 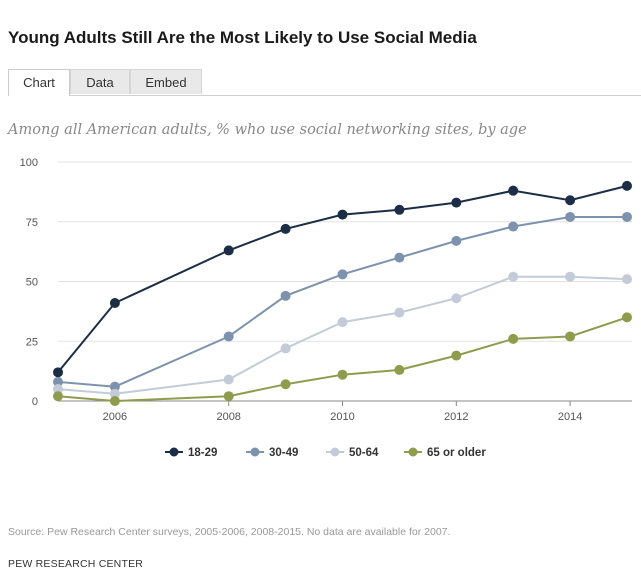 What do you see at coordinates (32, 342) in the screenshot?
I see `y-tick-label: 25` at bounding box center [32, 342].